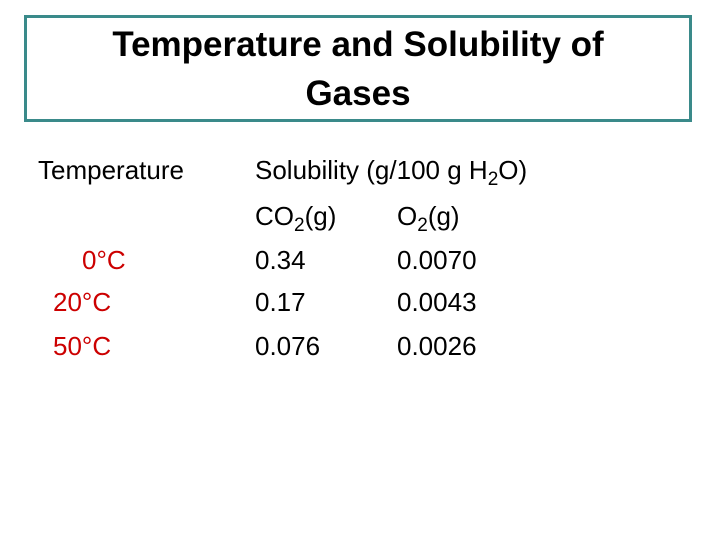 The height and width of the screenshot is (540, 720). What do you see at coordinates (437, 302) in the screenshot?
I see `o2-solubility-value: 0.0043` at bounding box center [437, 302].